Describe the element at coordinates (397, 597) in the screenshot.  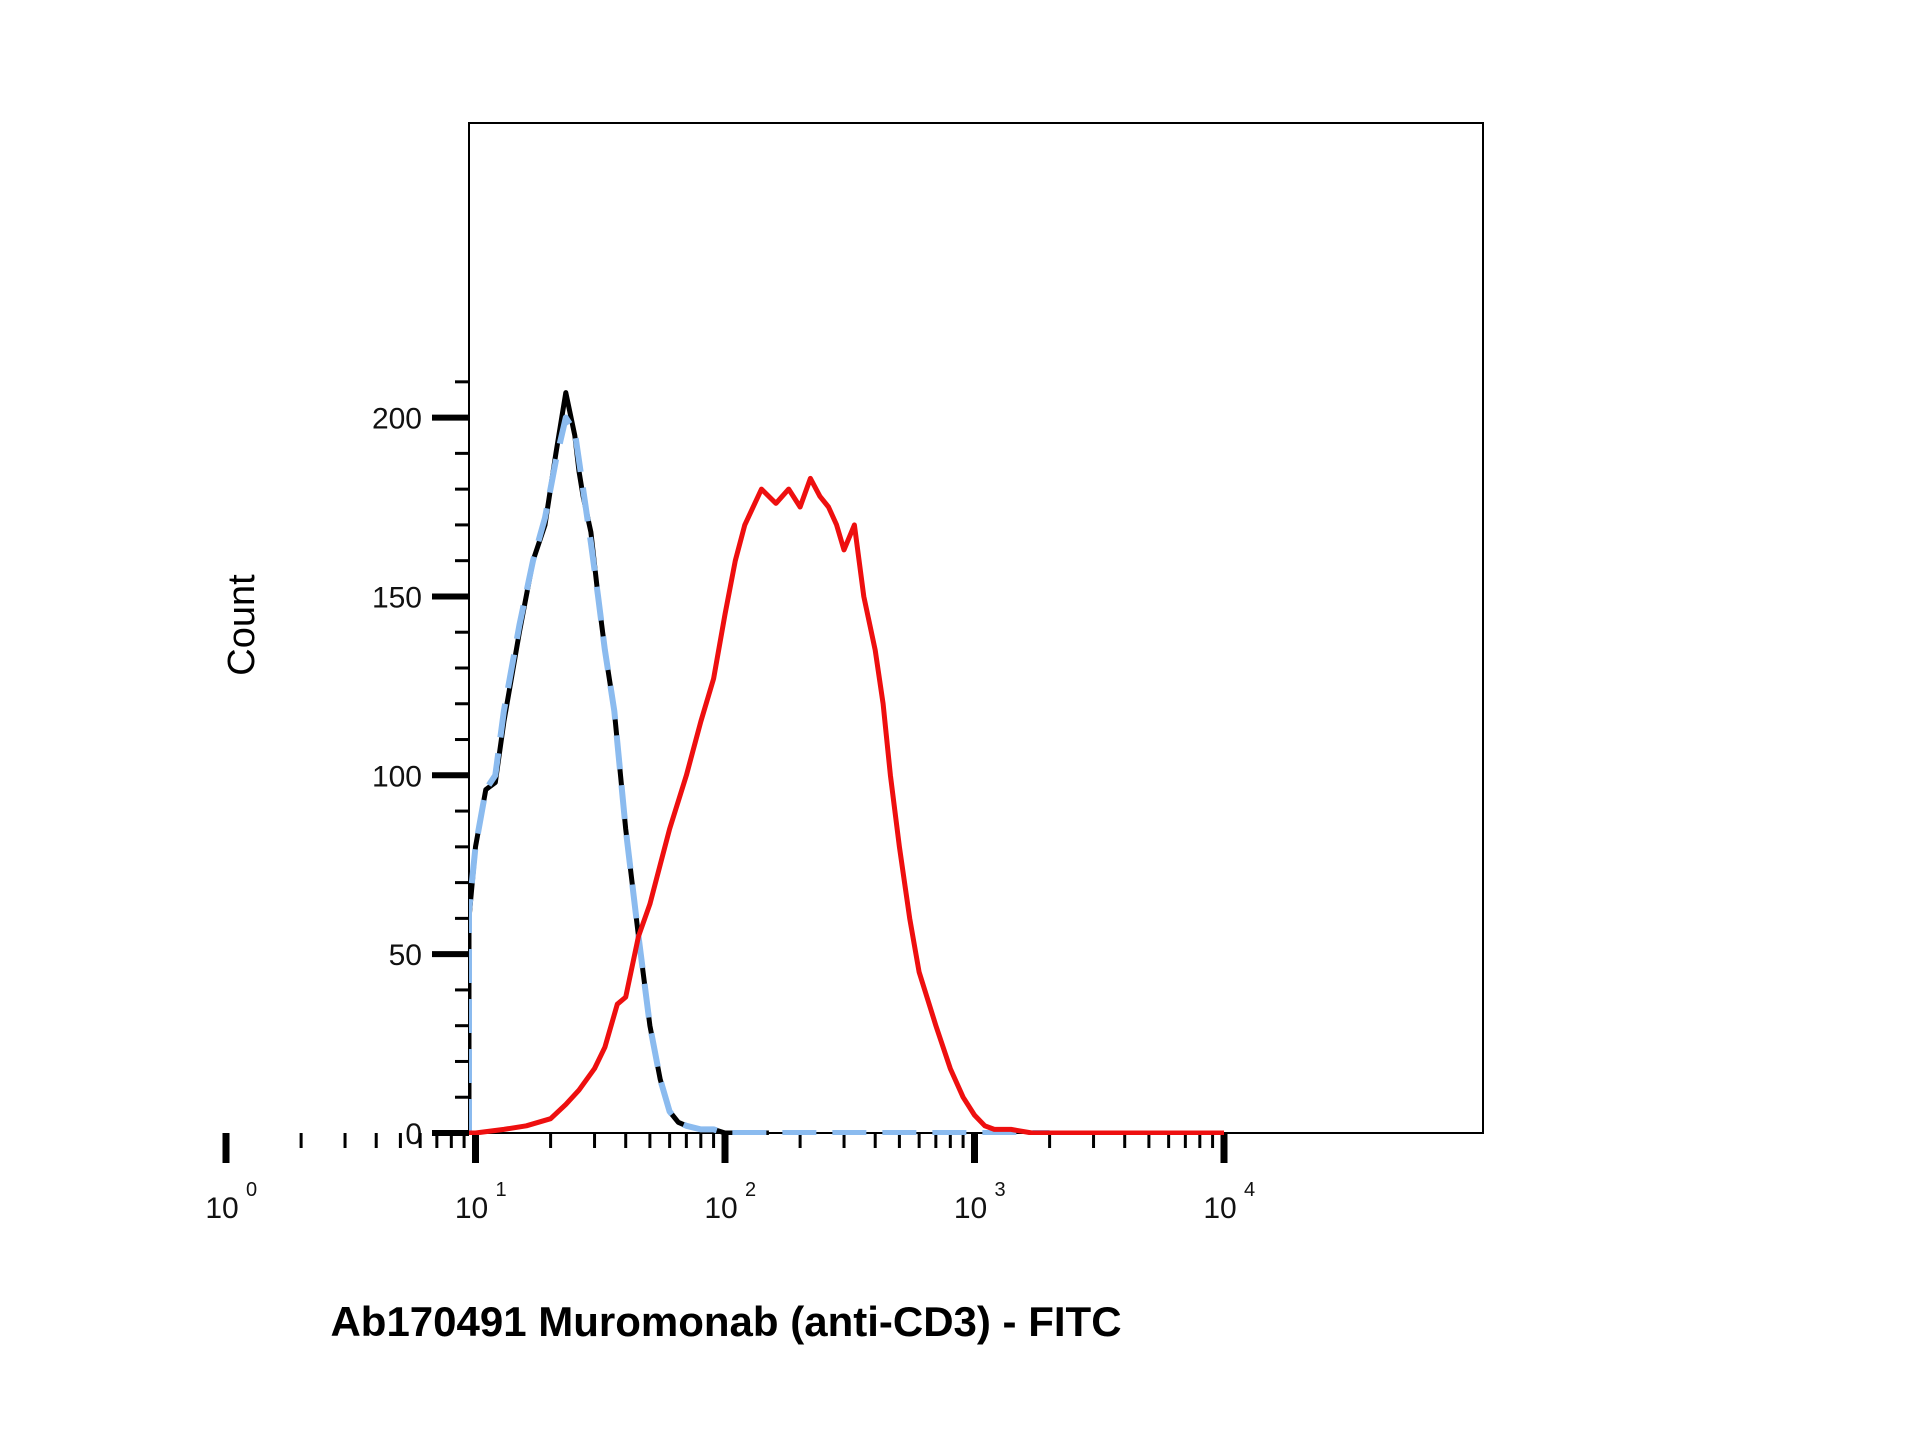
I see `y-tick-label: 150` at that location.